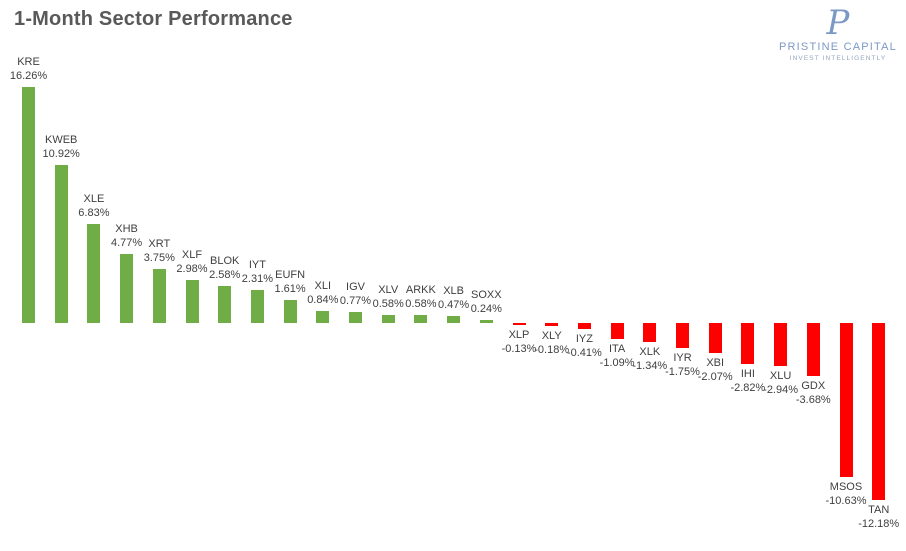  I want to click on bar-label-soxx: SOXX 0.24%, so click(486, 302).